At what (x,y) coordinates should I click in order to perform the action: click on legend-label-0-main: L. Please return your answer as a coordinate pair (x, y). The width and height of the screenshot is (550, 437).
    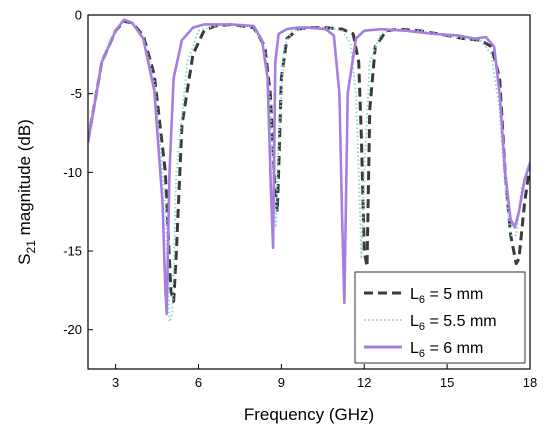
    Looking at the image, I should click on (414, 294).